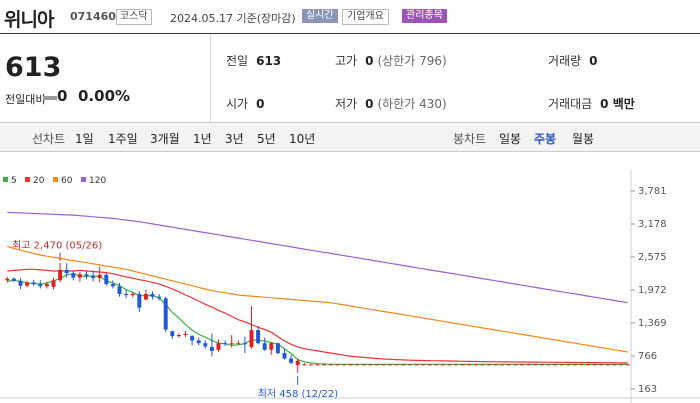  Describe the element at coordinates (93, 16) in the screenshot. I see `stock-code: 071460` at that location.